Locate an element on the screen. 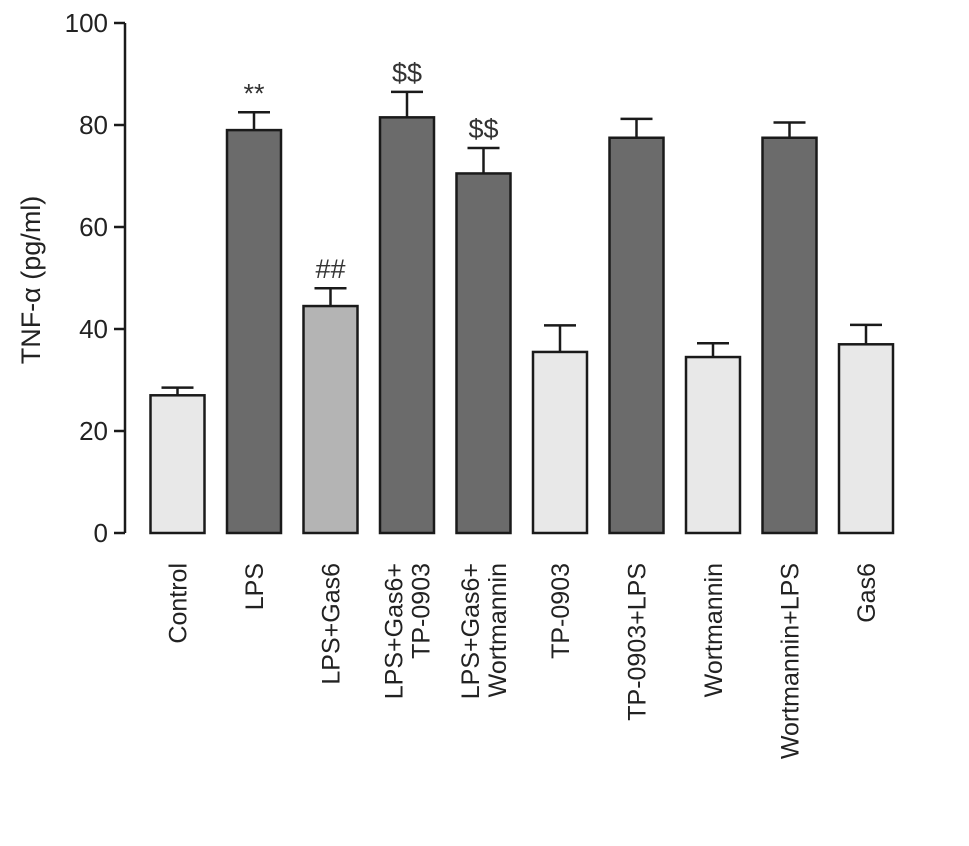 Image resolution: width=969 pixels, height=846 pixels. significance-marker: ** is located at coordinates (254, 93).